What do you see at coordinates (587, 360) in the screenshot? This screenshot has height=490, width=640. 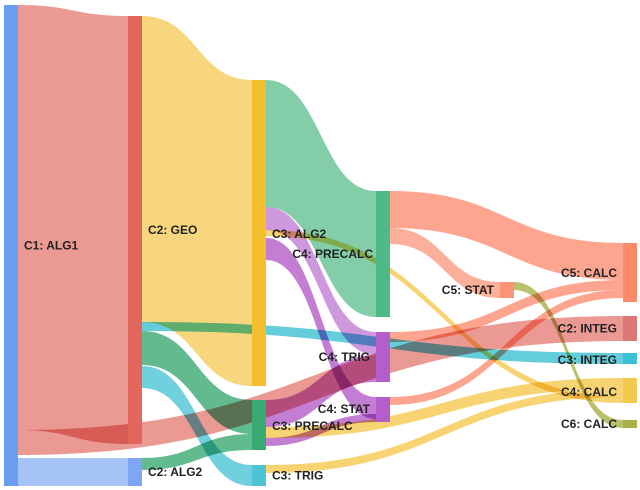 I see `node-label-c3-integ: C3: INTEG` at bounding box center [587, 360].